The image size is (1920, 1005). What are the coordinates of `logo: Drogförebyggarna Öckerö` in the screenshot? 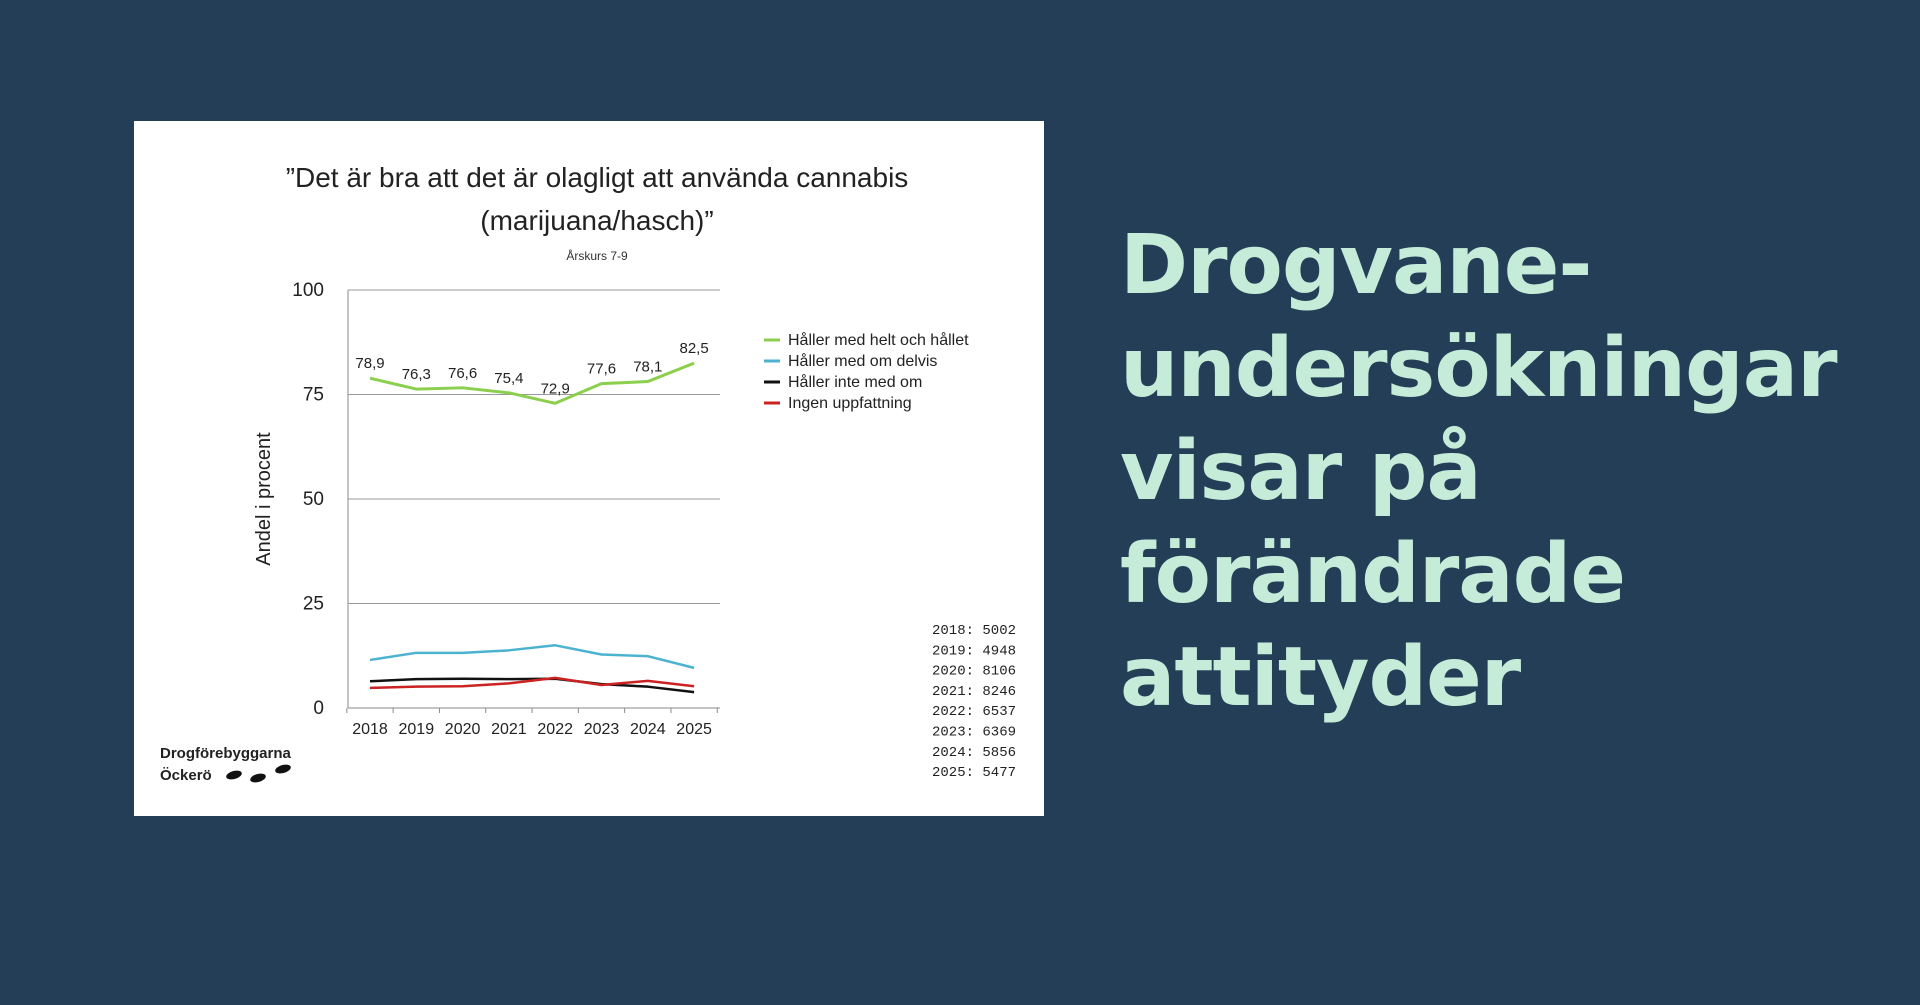 It's located at (226, 764).